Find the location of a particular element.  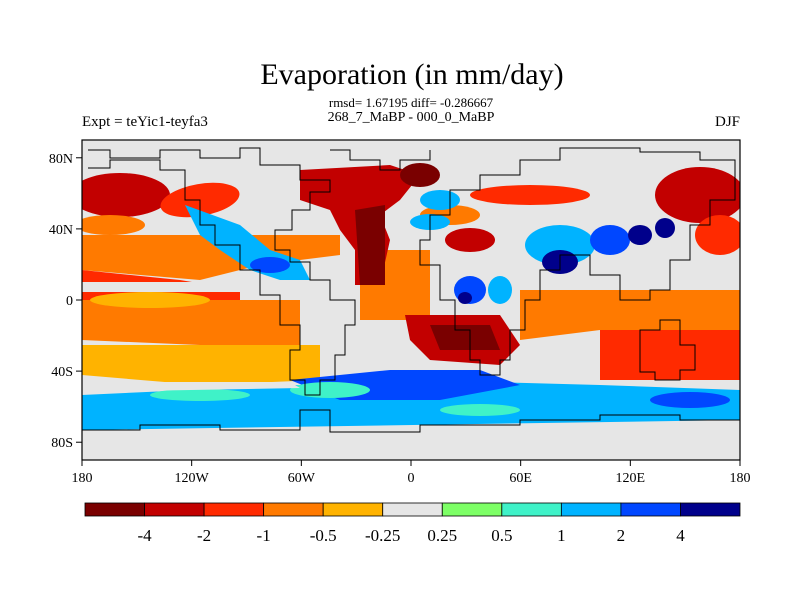

colorbar-label: -1 is located at coordinates (264, 535).